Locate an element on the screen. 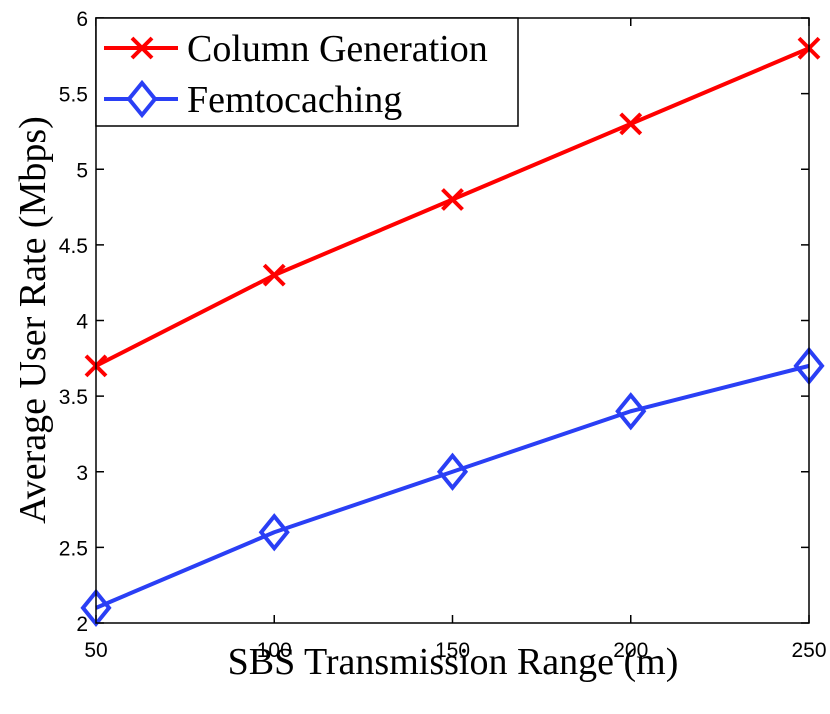 The height and width of the screenshot is (714, 830). y-tick-label: 4.5 is located at coordinates (73, 246).